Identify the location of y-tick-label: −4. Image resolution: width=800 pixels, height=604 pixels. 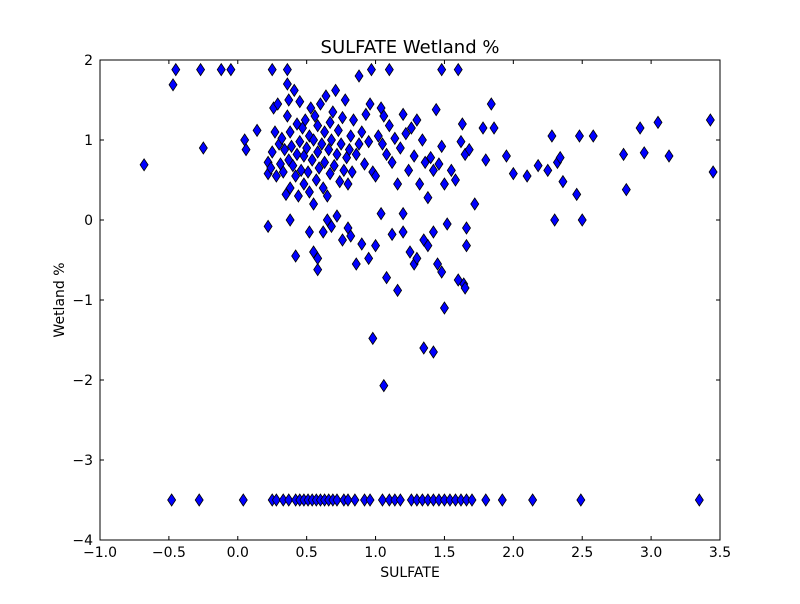
(82, 541).